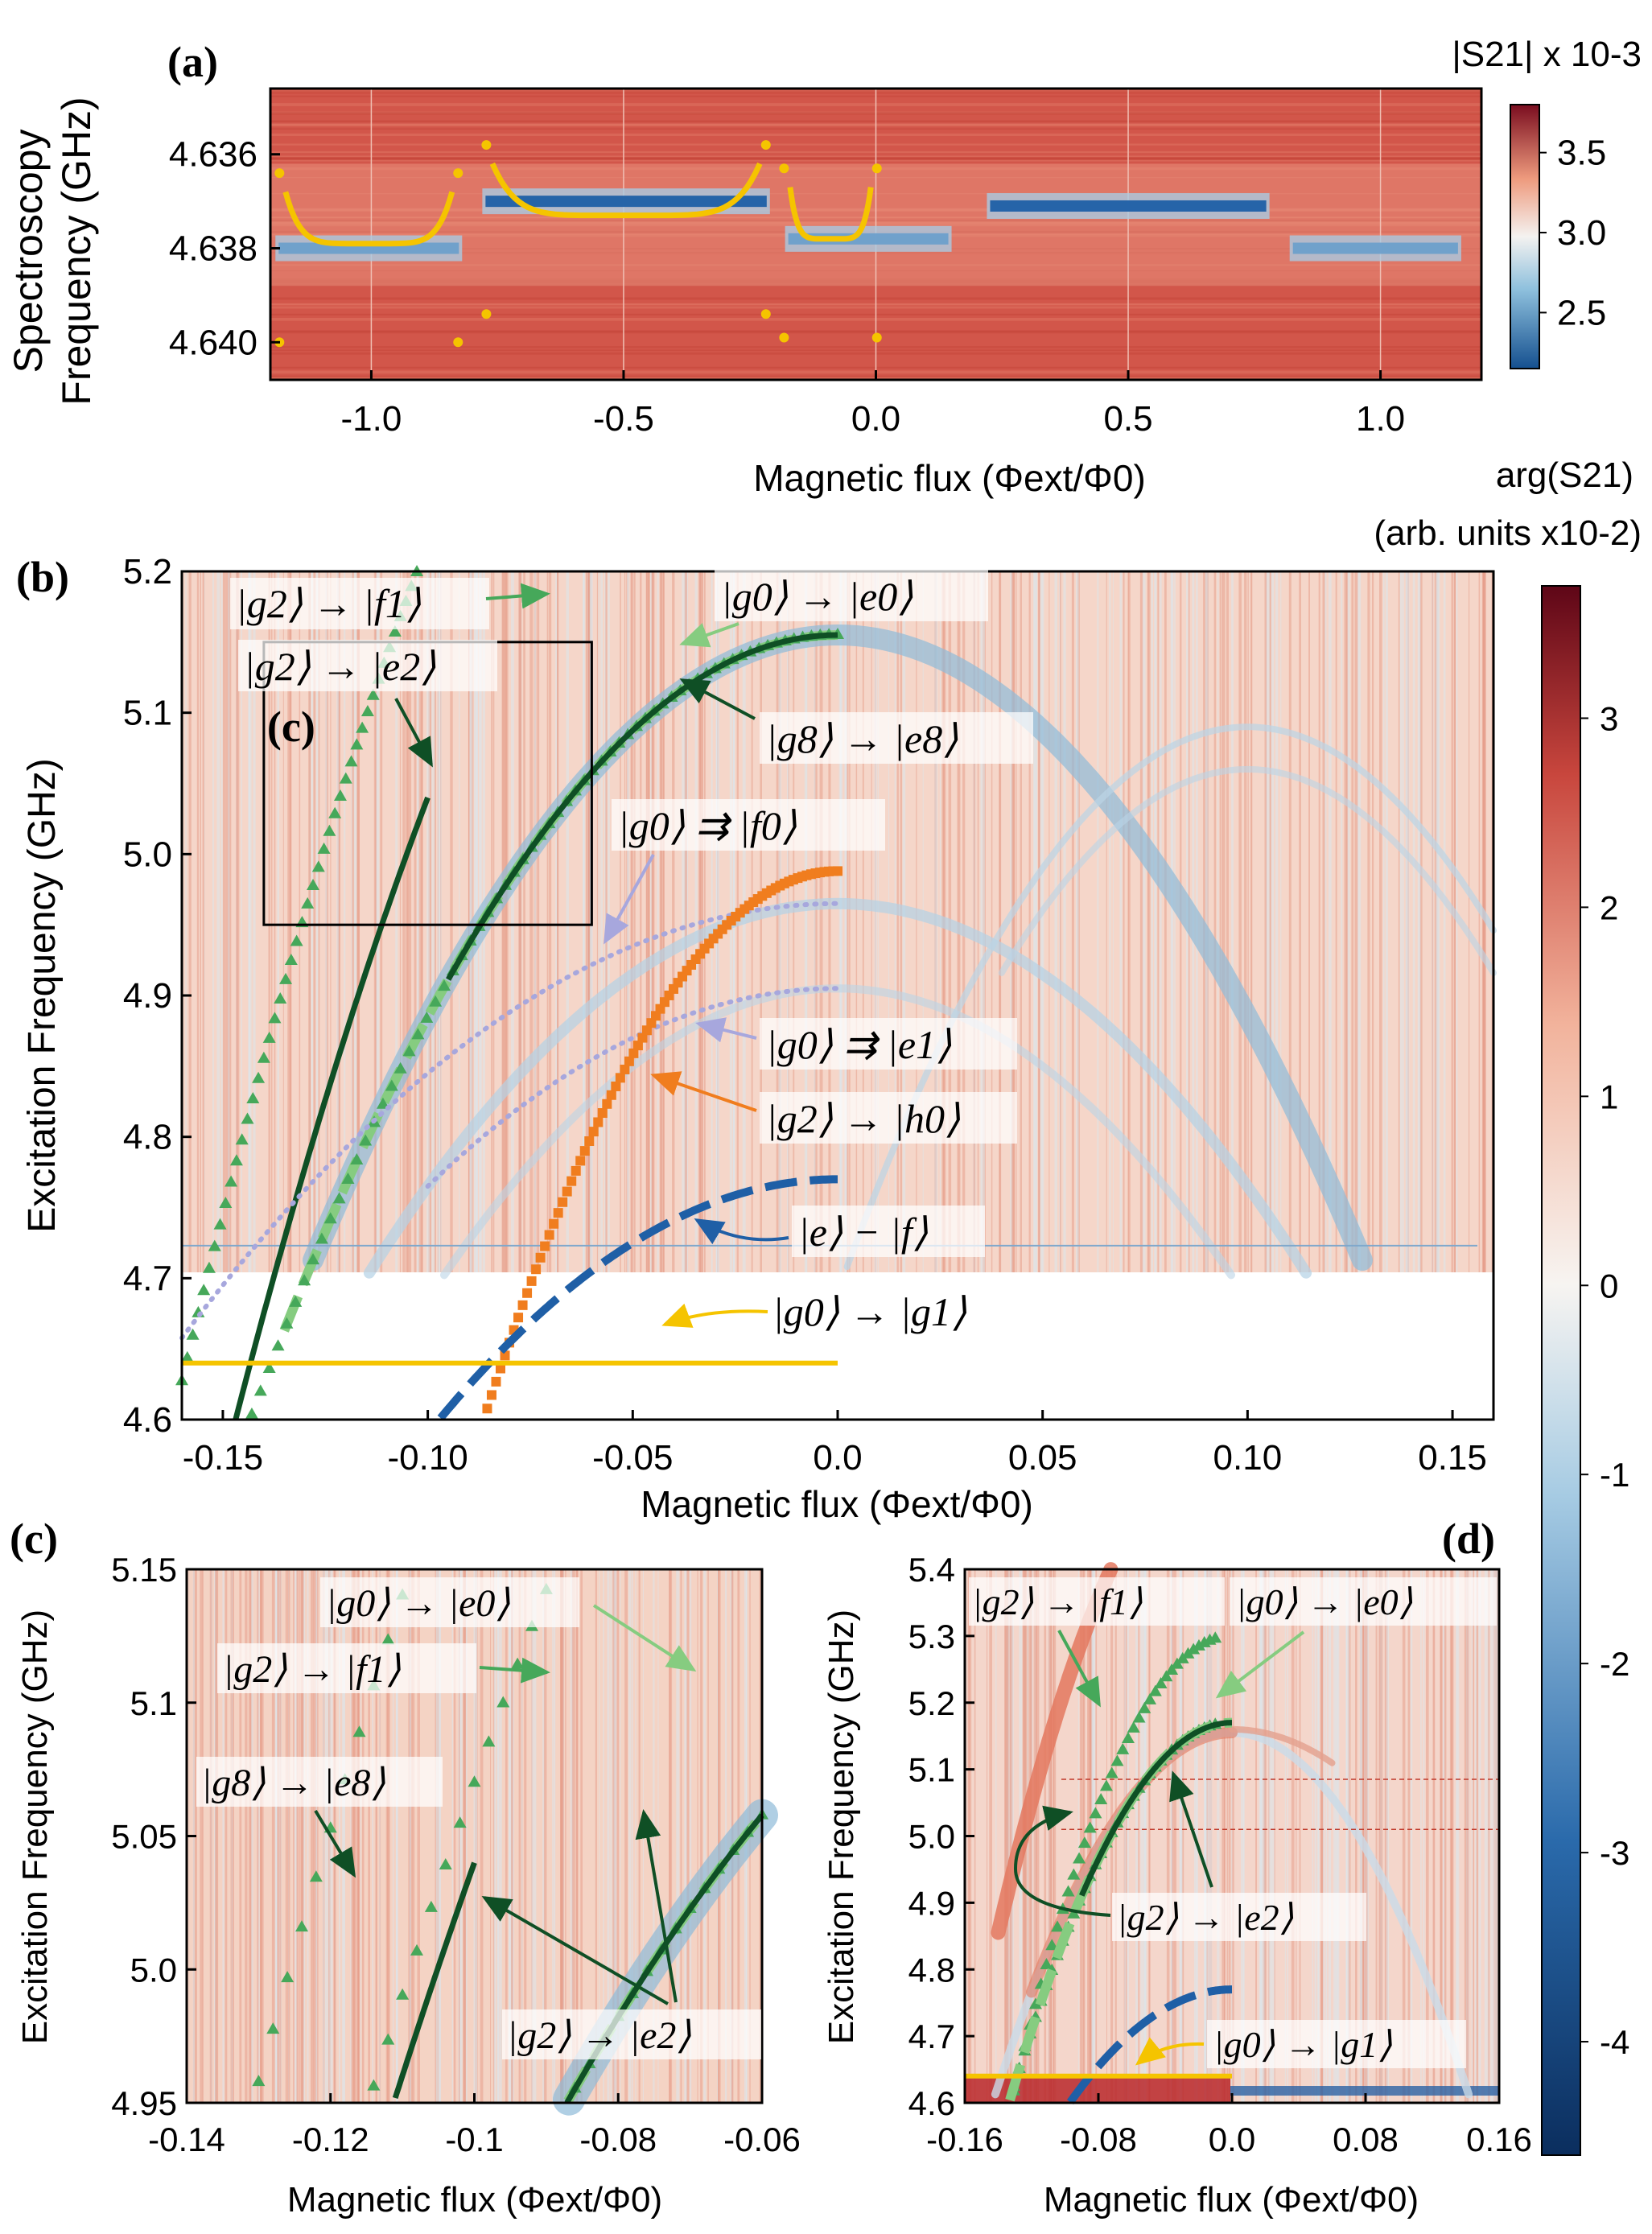 The width and height of the screenshot is (1652, 2234). What do you see at coordinates (1572, 233) in the screenshot?
I see `panel-a-colorbar-ticks: 3.5 3.0 2.5` at bounding box center [1572, 233].